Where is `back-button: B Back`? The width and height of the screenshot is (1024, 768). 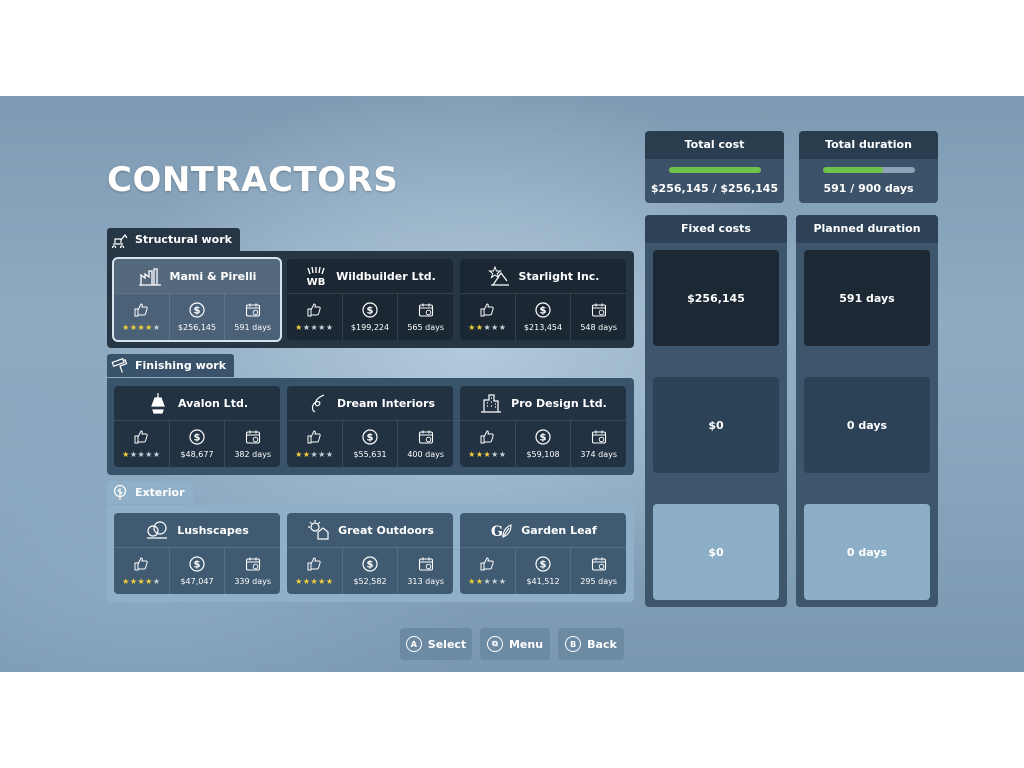
back-button: B Back is located at coordinates (591, 644).